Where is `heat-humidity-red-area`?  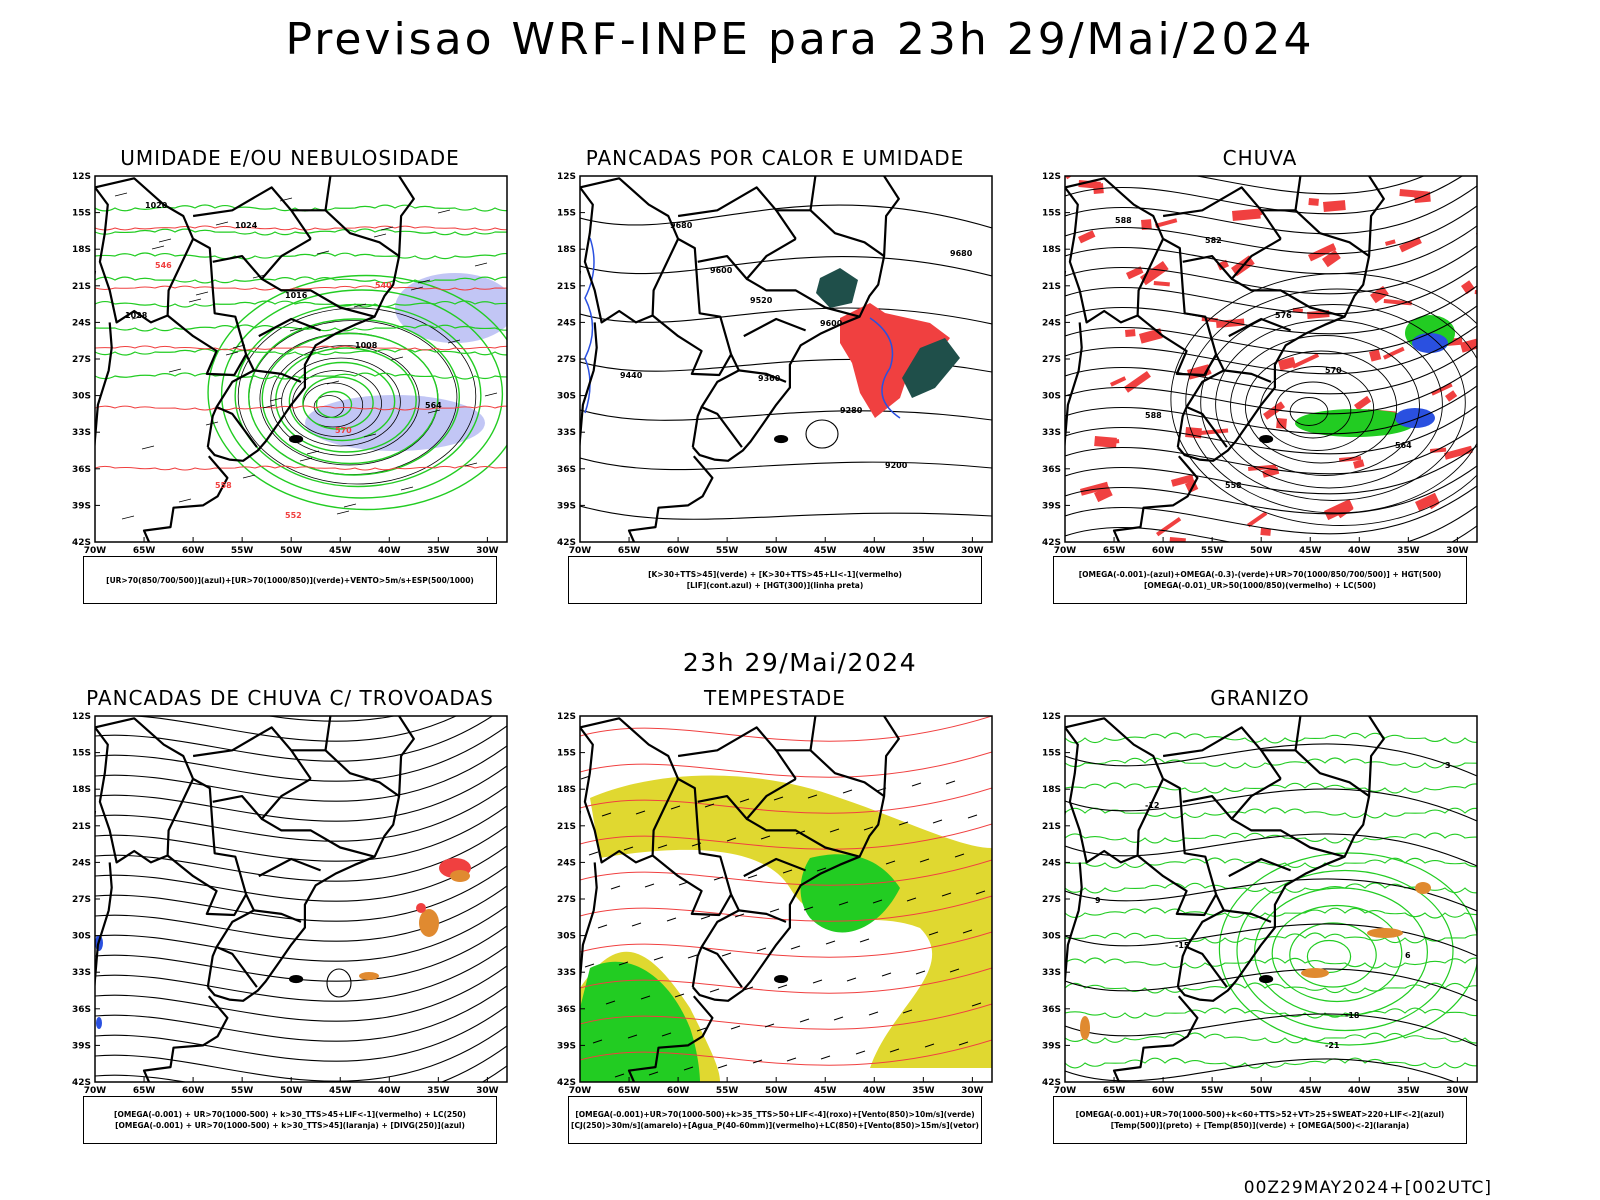
heat-humidity-red-area is located at coordinates (895, 360).